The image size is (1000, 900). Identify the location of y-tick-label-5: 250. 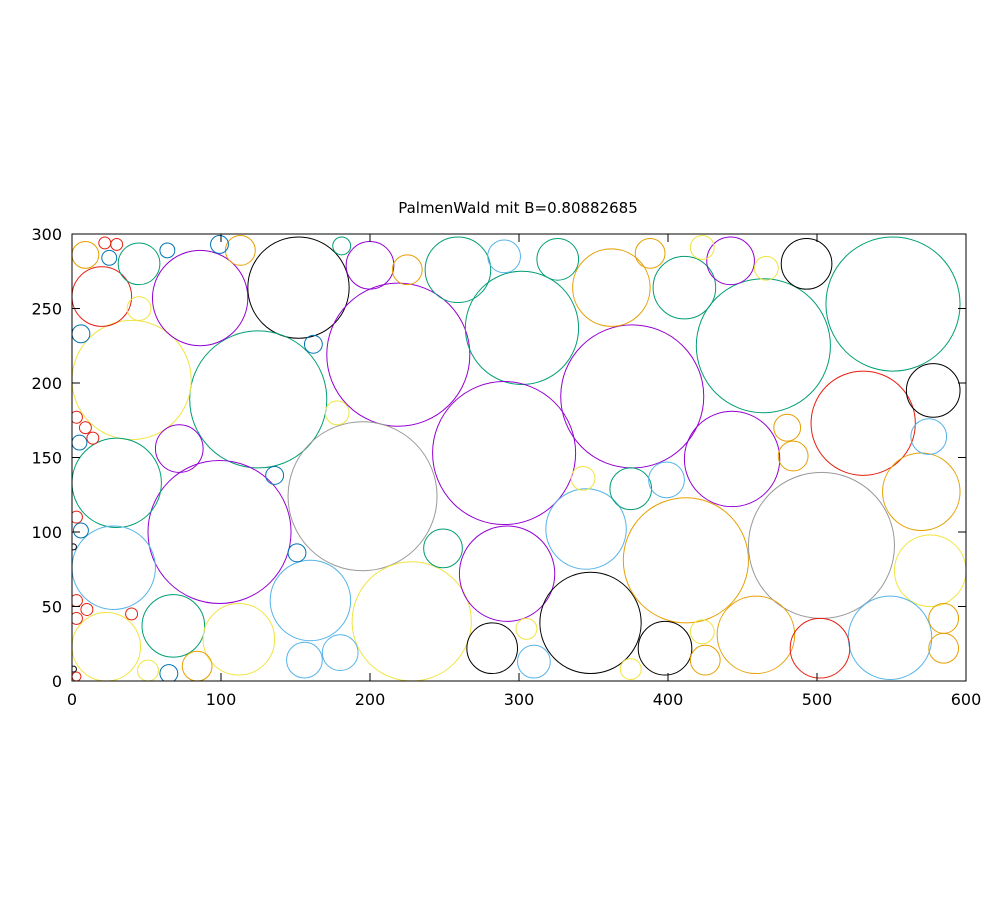
(46, 309).